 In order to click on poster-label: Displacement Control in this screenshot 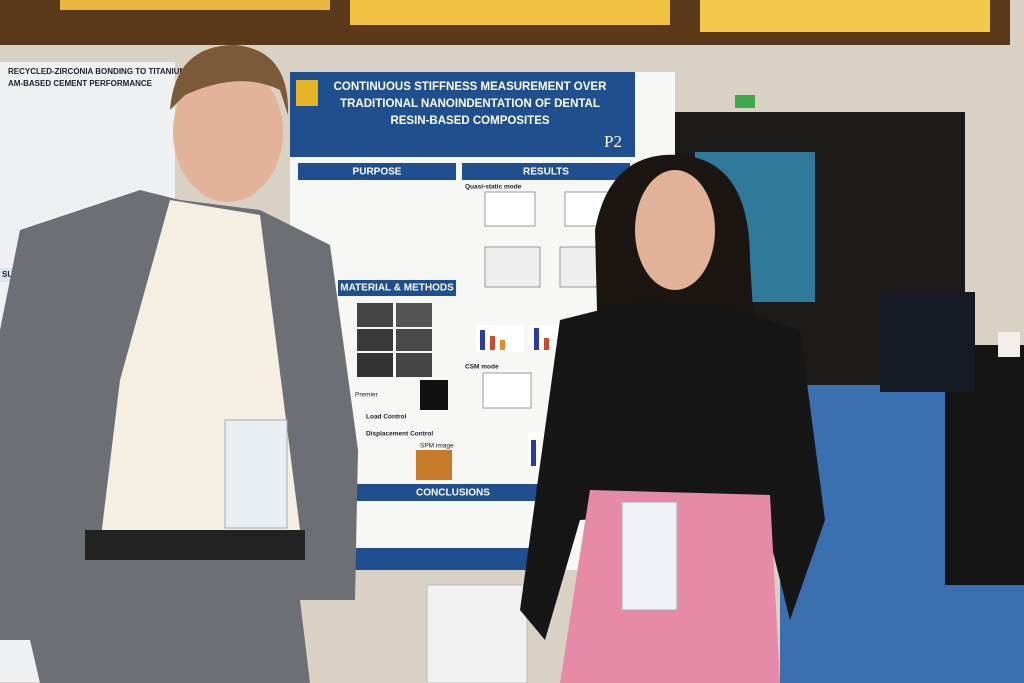, I will do `click(399, 434)`.